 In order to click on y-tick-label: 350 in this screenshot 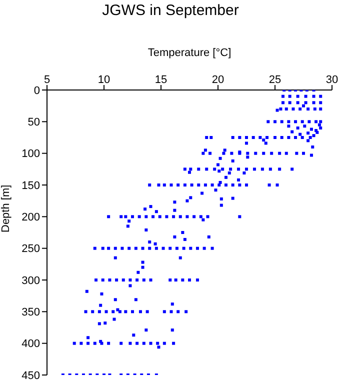, I will do `click(31, 312)`.